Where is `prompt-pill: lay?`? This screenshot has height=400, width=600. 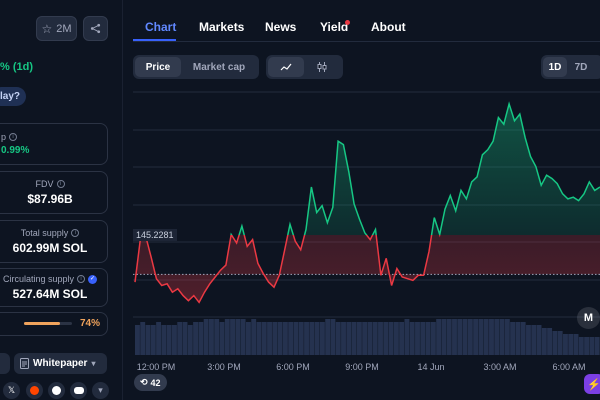
prompt-pill: lay? is located at coordinates (13, 96).